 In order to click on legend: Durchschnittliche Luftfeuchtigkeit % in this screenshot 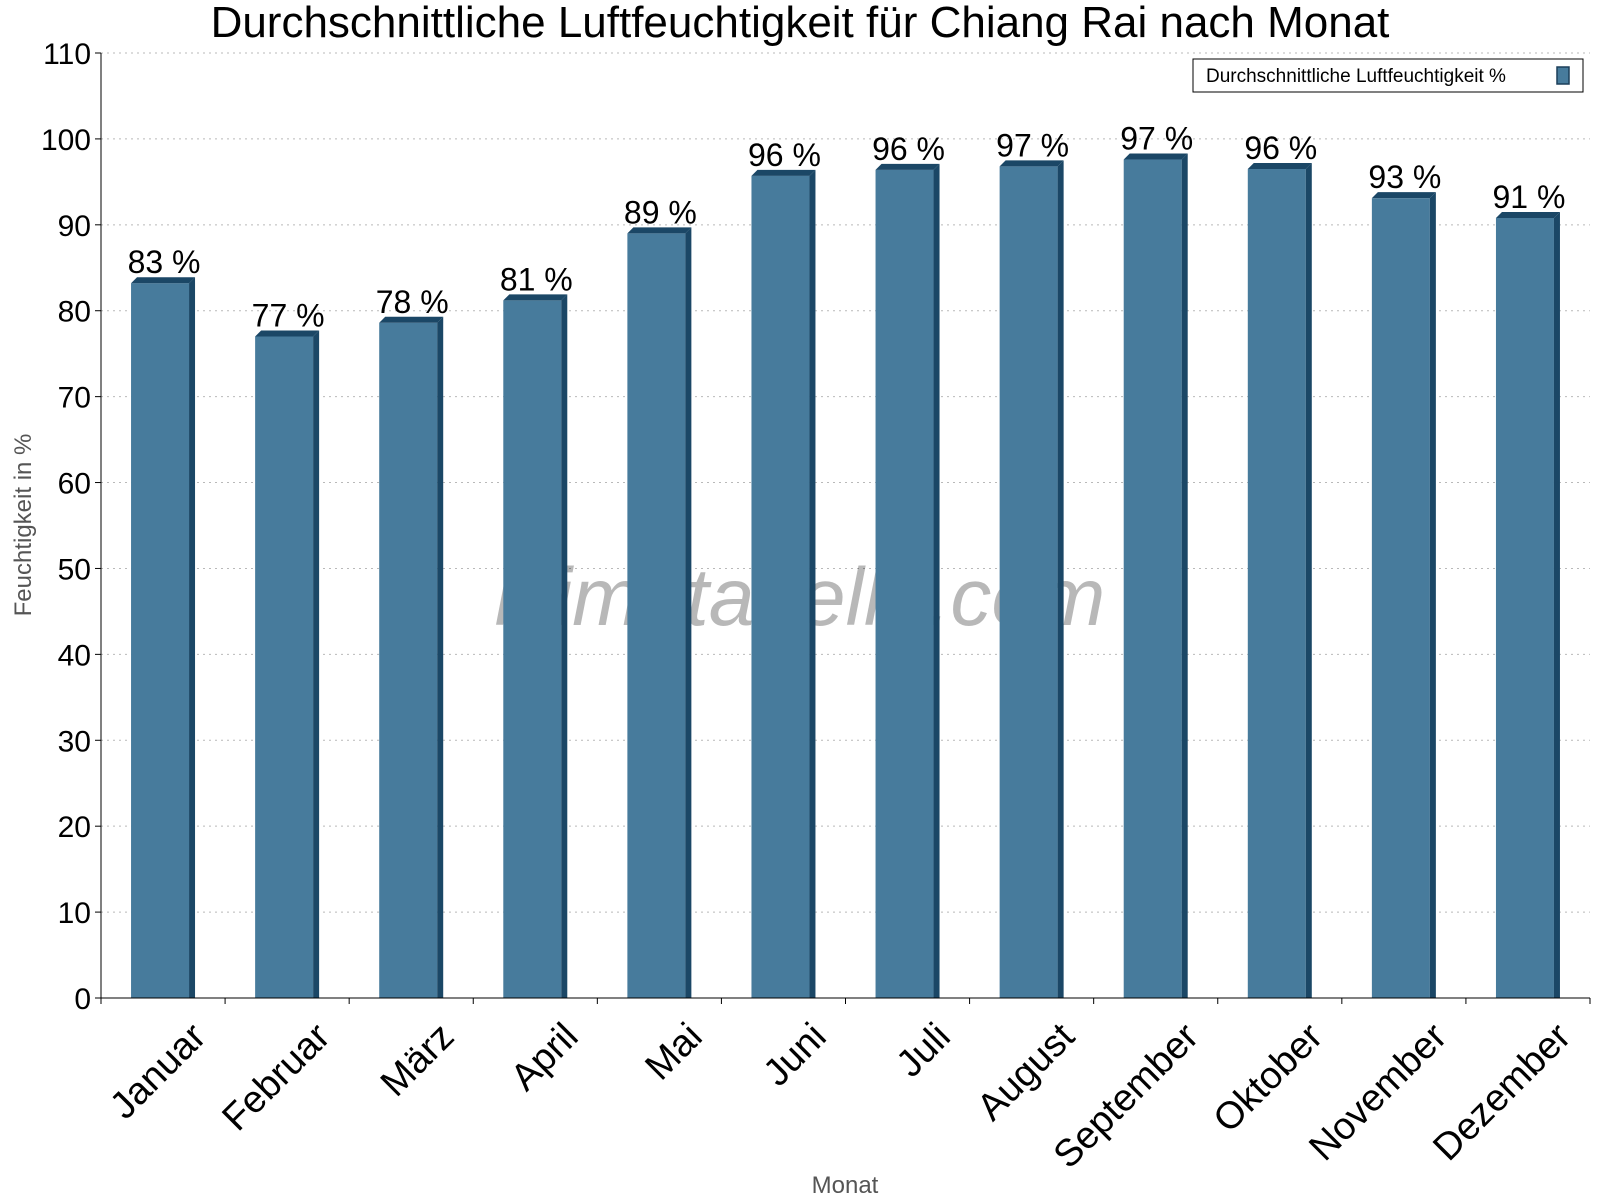, I will do `click(1388, 75)`.